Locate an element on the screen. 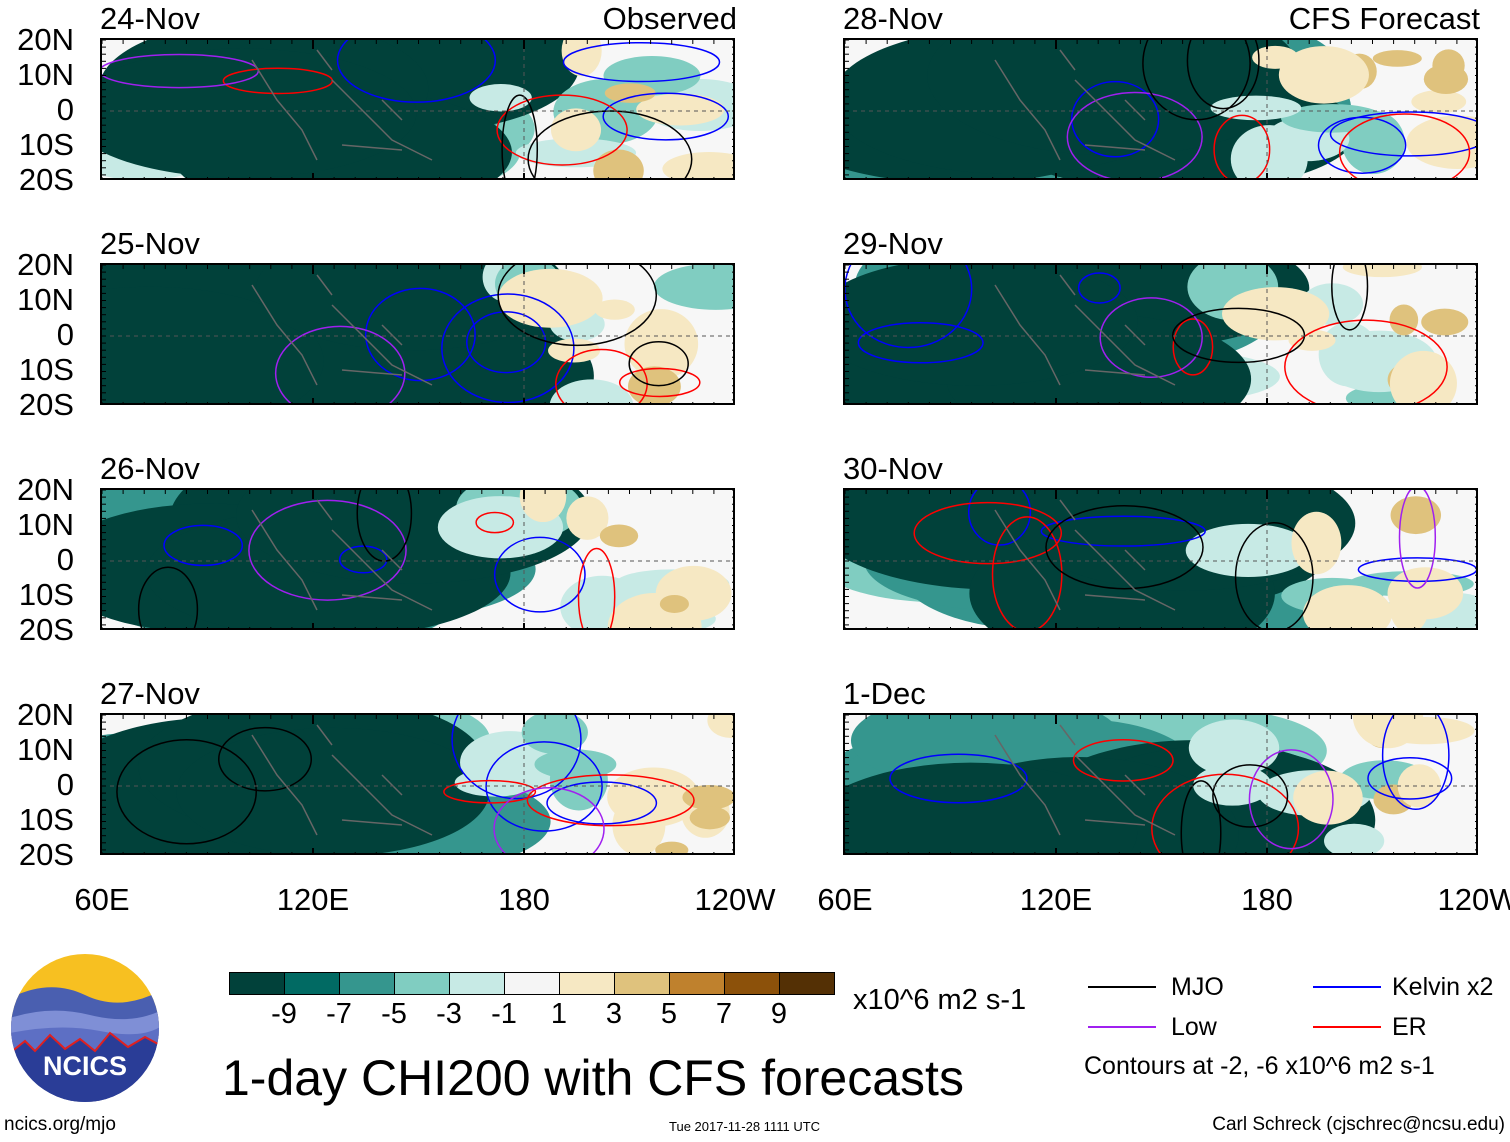 This screenshot has height=1142, width=1510. contour-note: Contours at -2, -6 x10^6 m2 s-1 is located at coordinates (1259, 1066).